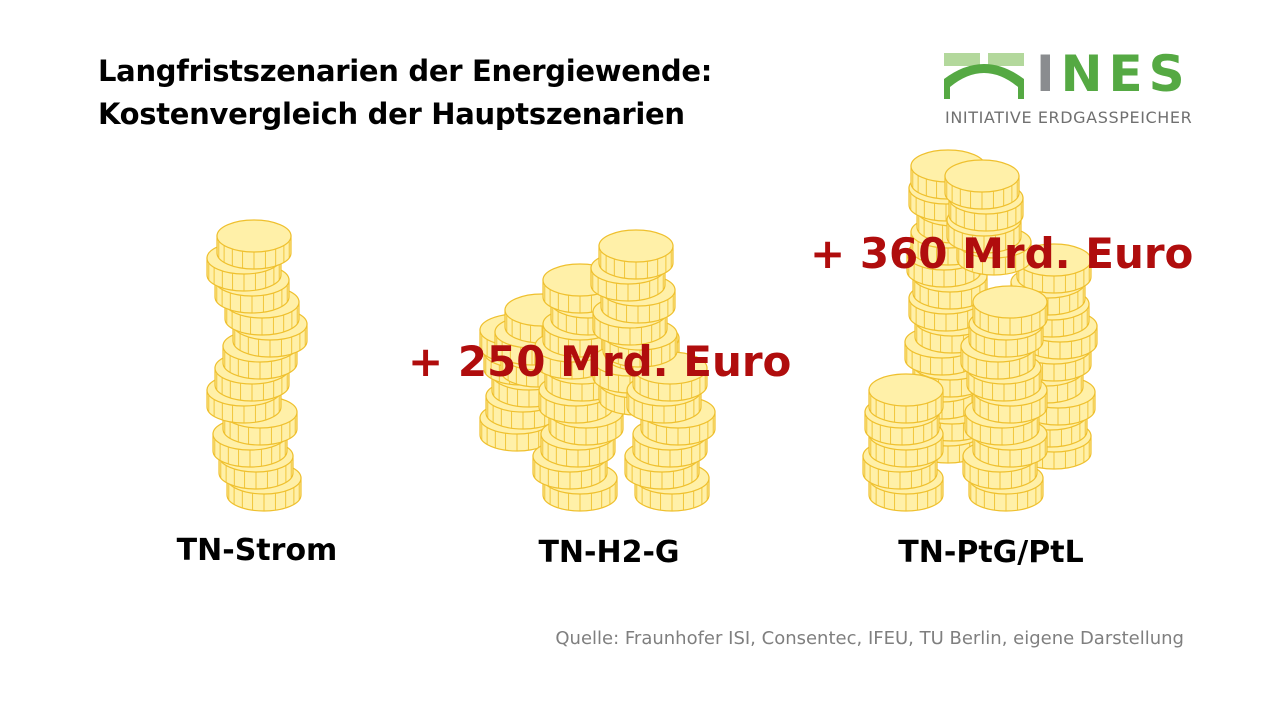 The height and width of the screenshot is (720, 1280). What do you see at coordinates (991, 552) in the screenshot?
I see `scenario-label-tn-ptg-ptl: TN-PtG/PtL` at bounding box center [991, 552].